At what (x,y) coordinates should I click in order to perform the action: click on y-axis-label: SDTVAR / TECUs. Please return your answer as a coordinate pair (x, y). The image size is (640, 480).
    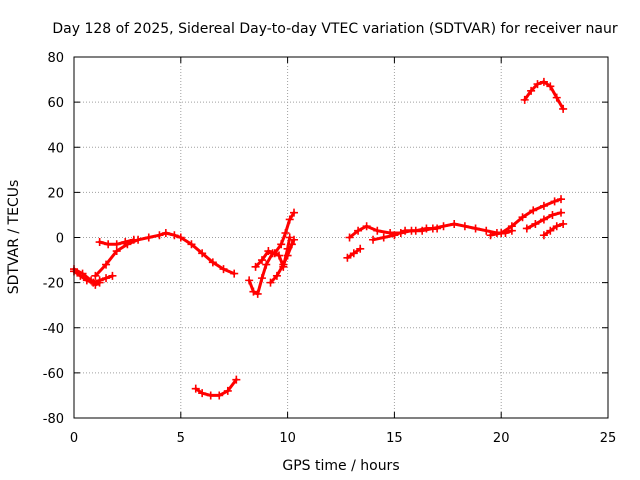
    Looking at the image, I should click on (14, 237).